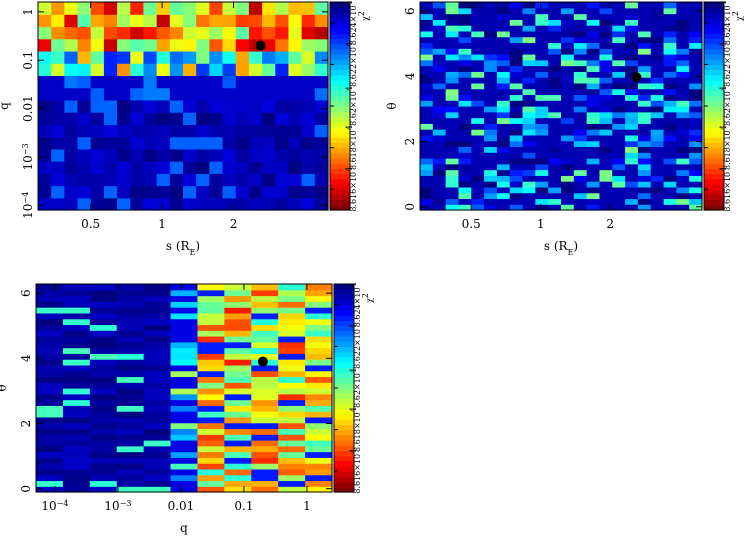  I want to click on y-tick-label: 0, so click(410, 207).